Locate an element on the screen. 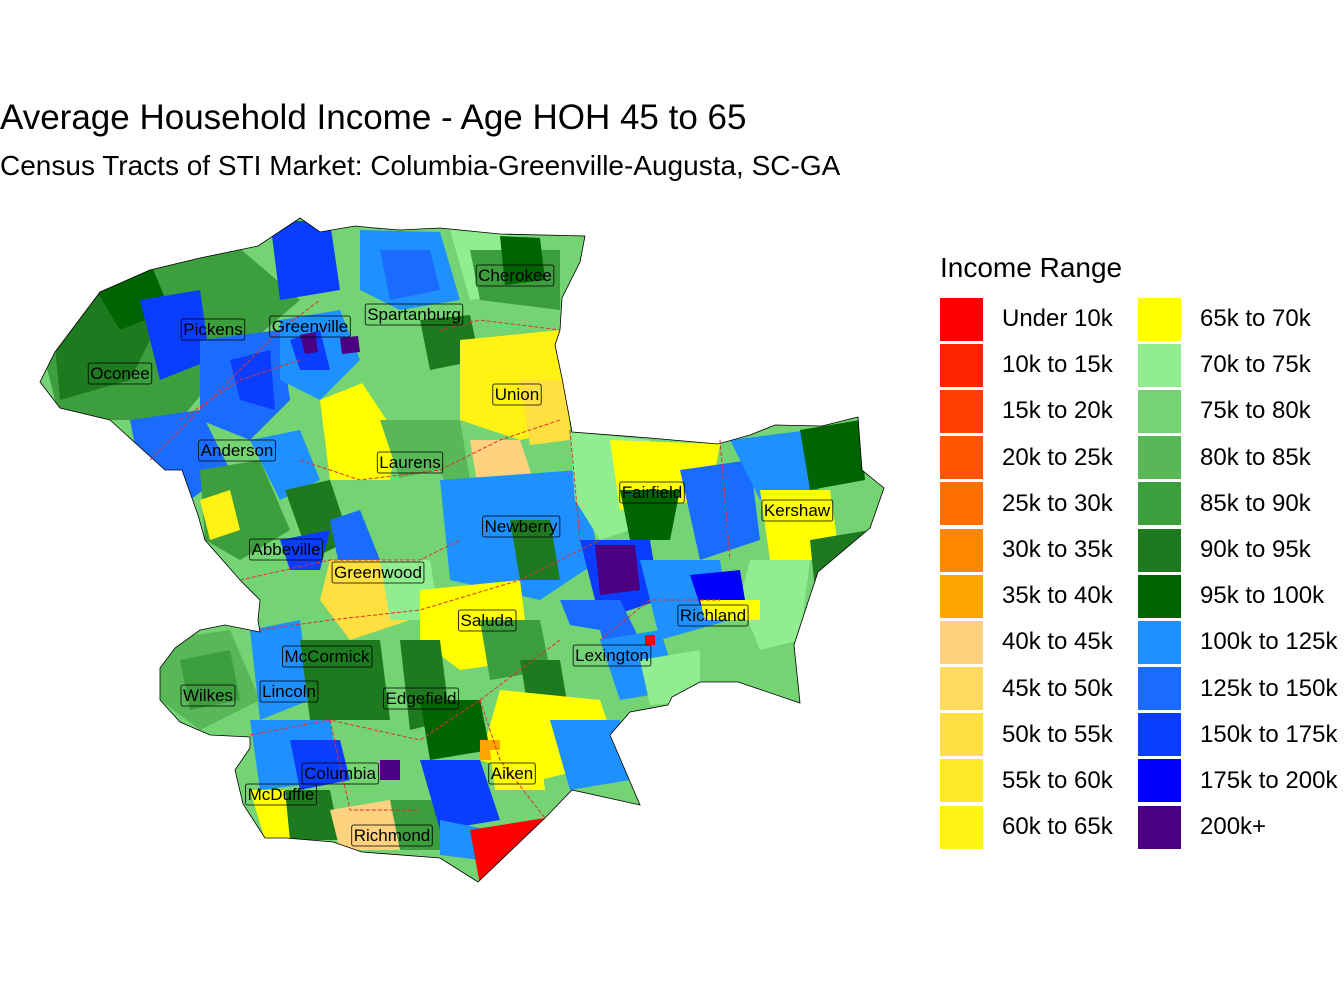 Image resolution: width=1344 pixels, height=1008 pixels. county-label: Cherokee is located at coordinates (515, 275).